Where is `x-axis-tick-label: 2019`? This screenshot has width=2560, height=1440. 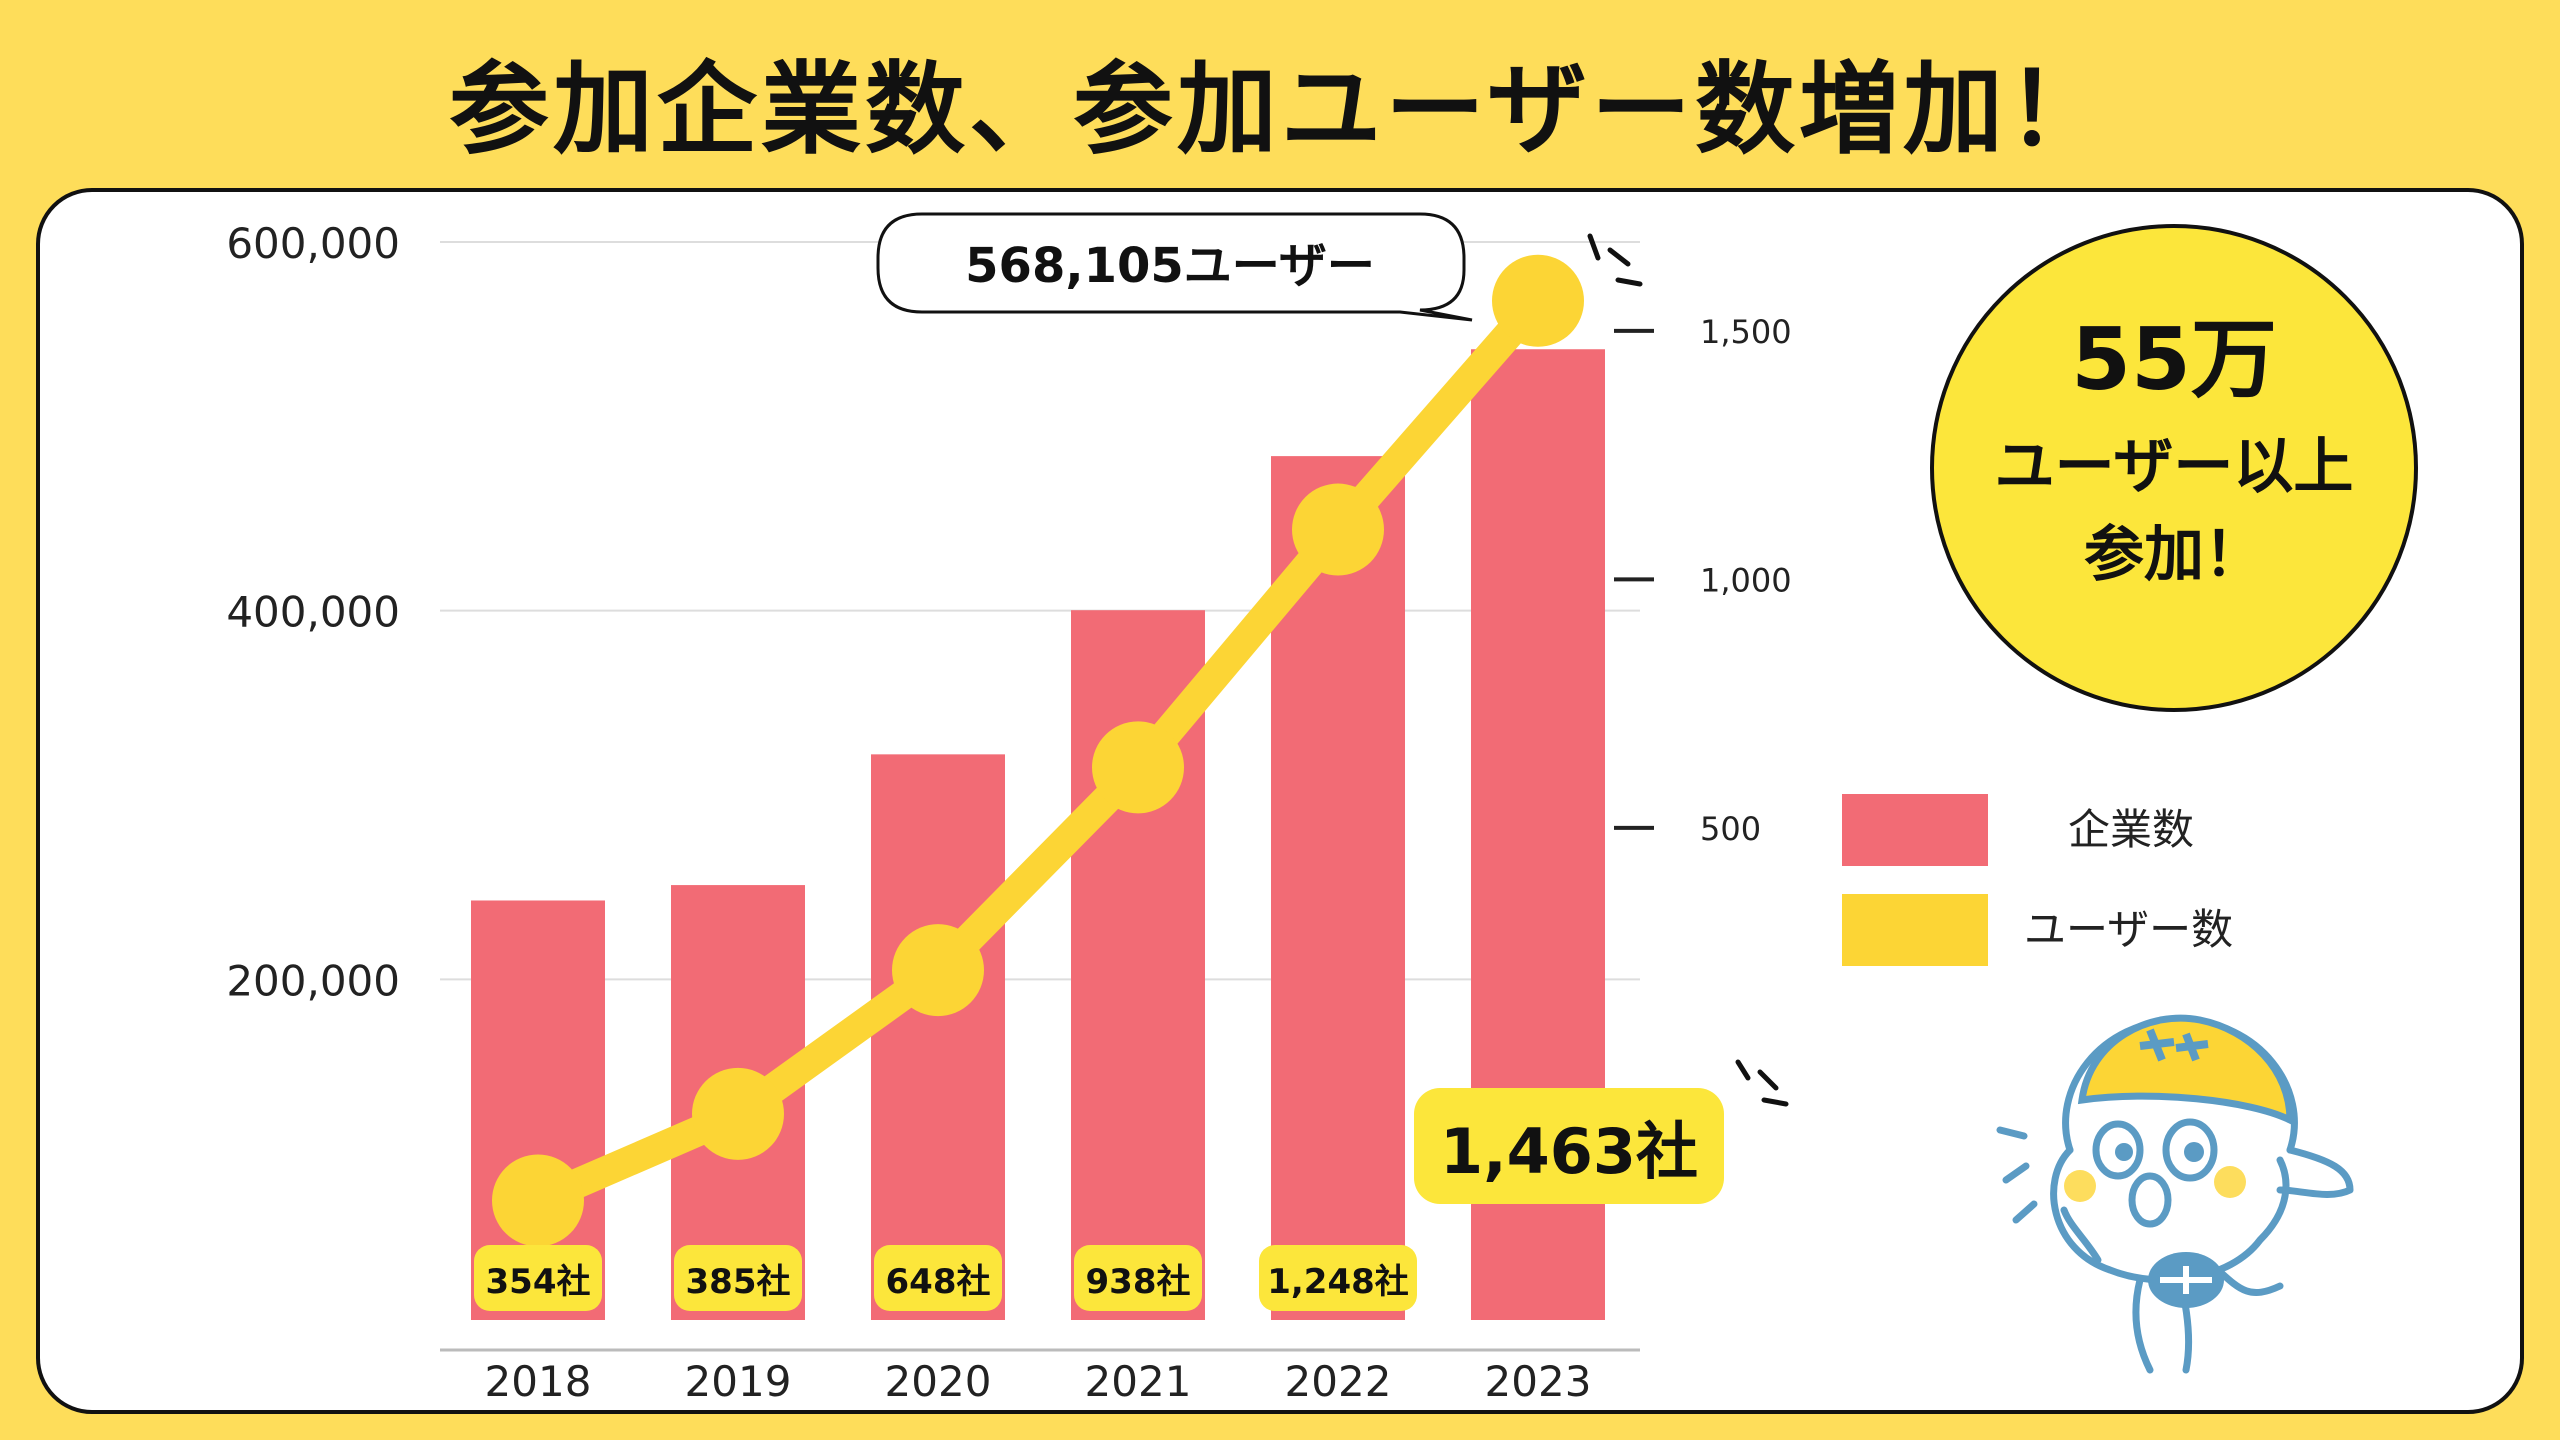 x-axis-tick-label: 2019 is located at coordinates (738, 1381).